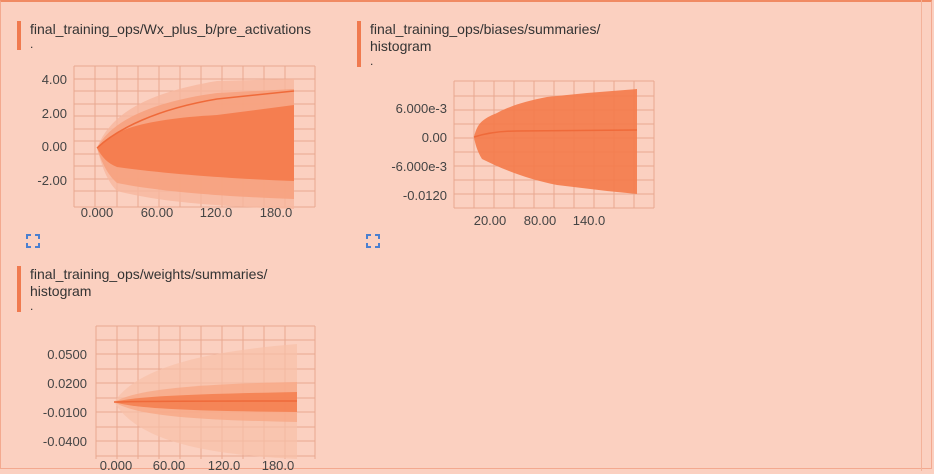  What do you see at coordinates (67, 383) in the screenshot?
I see `y-tick-label: 0.0200` at bounding box center [67, 383].